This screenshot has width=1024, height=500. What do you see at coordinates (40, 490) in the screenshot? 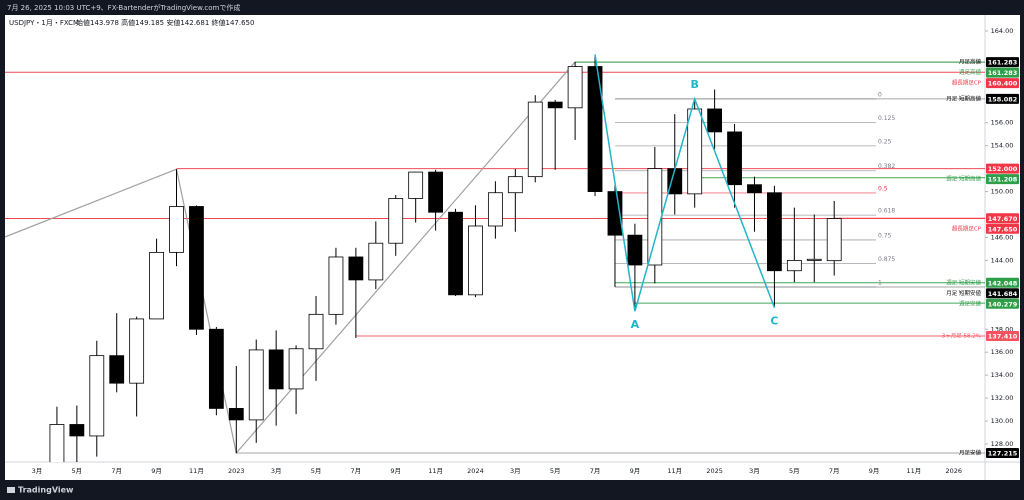
I see `brand-logo: TradingView` at bounding box center [40, 490].